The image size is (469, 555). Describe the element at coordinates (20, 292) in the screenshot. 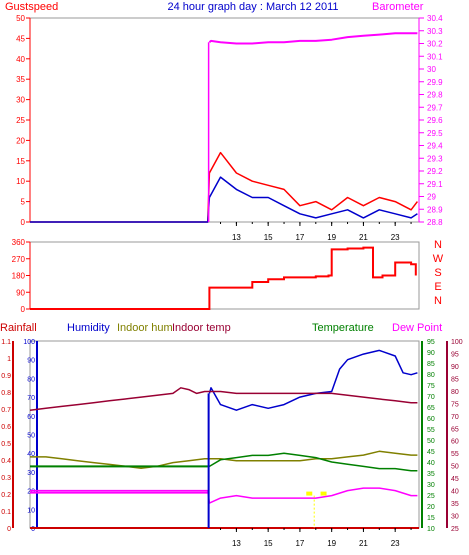

I see `direction-tick-label: 90` at that location.